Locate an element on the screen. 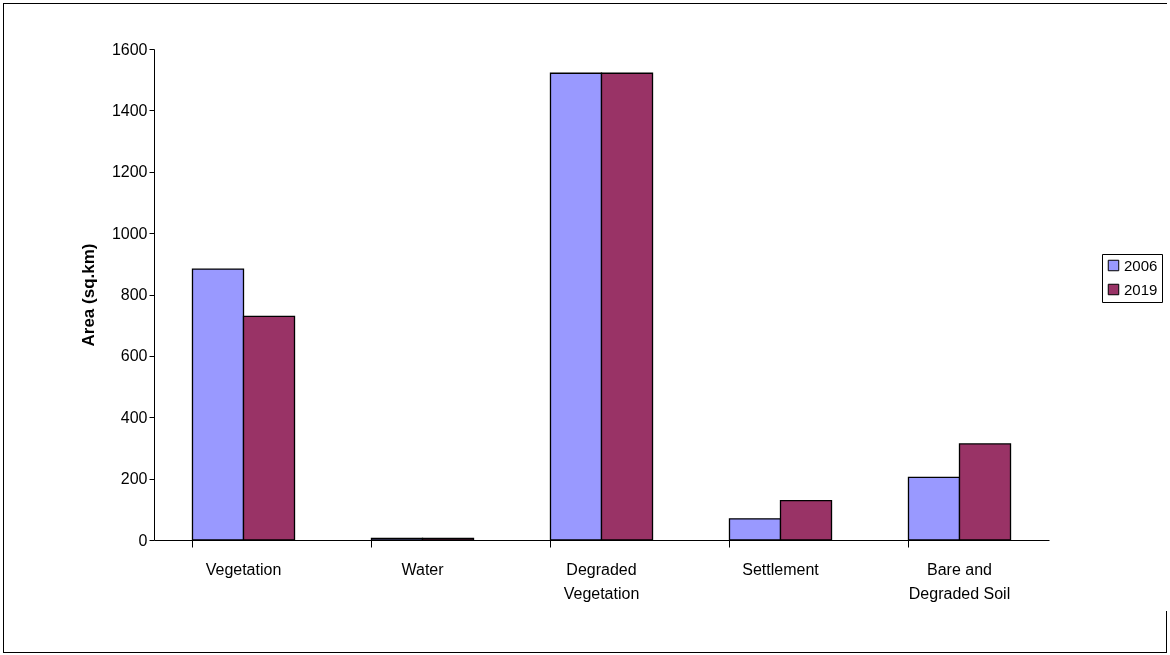 The width and height of the screenshot is (1170, 655). legend-label: 2019 is located at coordinates (1141, 289).